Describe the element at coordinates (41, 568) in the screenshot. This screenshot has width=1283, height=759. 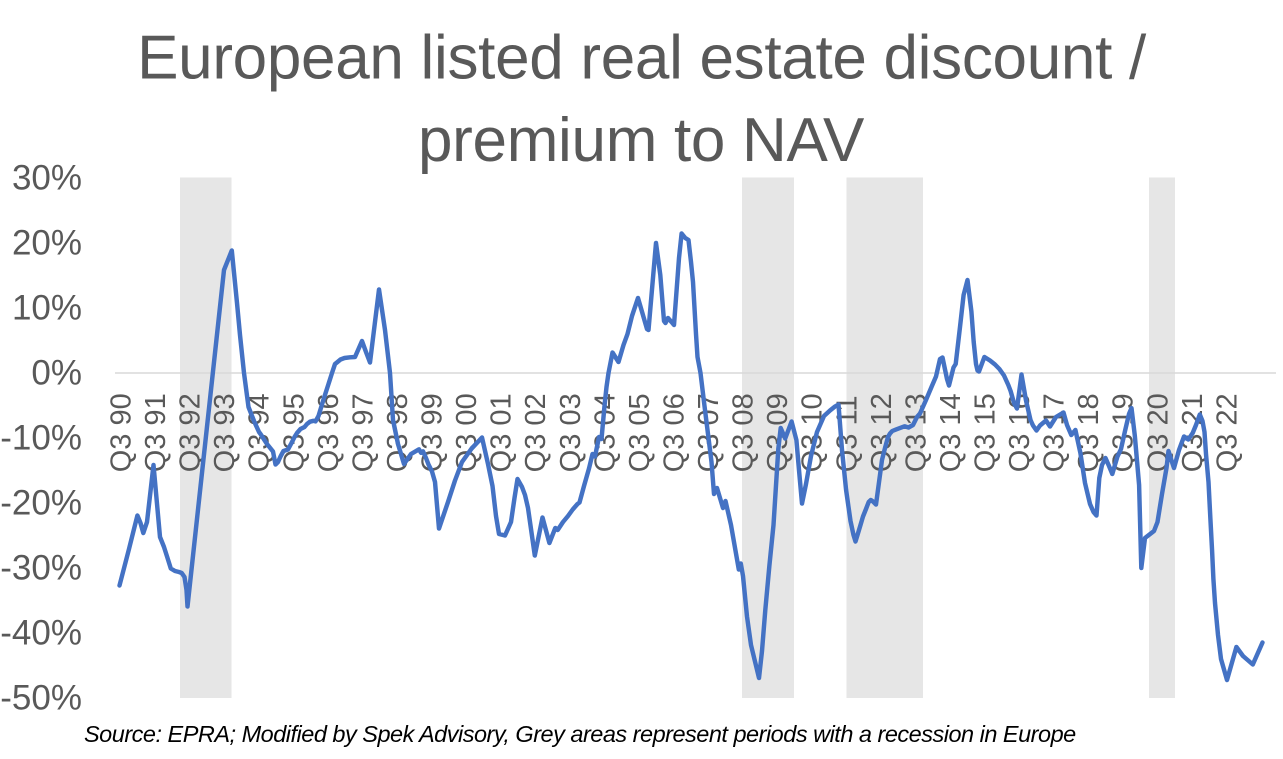
I see `svg-text: -30%` at that location.